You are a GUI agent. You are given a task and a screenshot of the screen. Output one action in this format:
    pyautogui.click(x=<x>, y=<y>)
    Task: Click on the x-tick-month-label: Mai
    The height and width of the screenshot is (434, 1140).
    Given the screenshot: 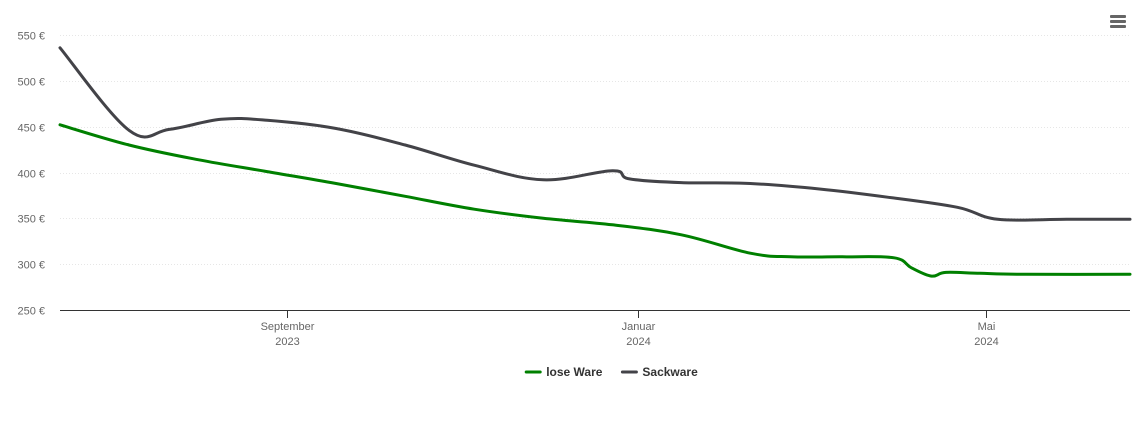 What is the action you would take?
    pyautogui.click(x=987, y=327)
    